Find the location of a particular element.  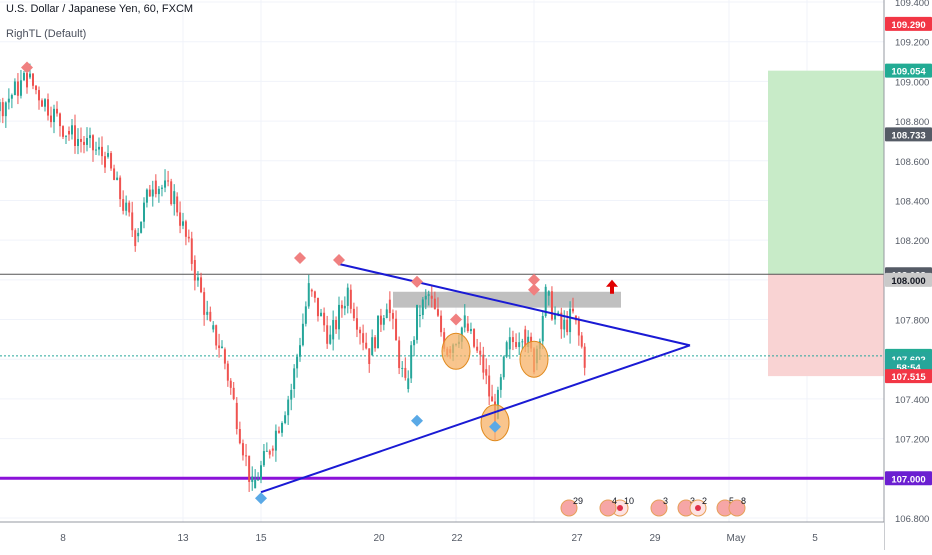

pivot-low-marker is located at coordinates (495, 426).